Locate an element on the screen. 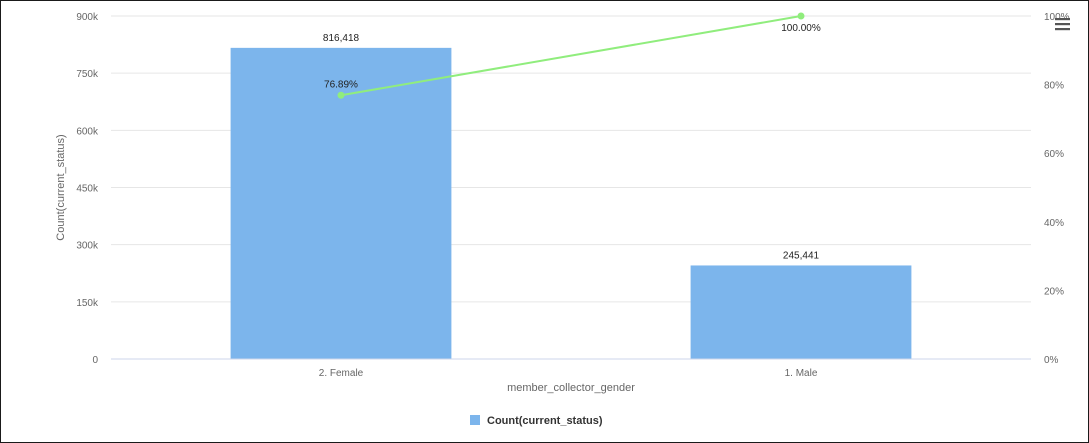 This screenshot has width=1089, height=443. legend: Count(current_status) is located at coordinates (536, 421).